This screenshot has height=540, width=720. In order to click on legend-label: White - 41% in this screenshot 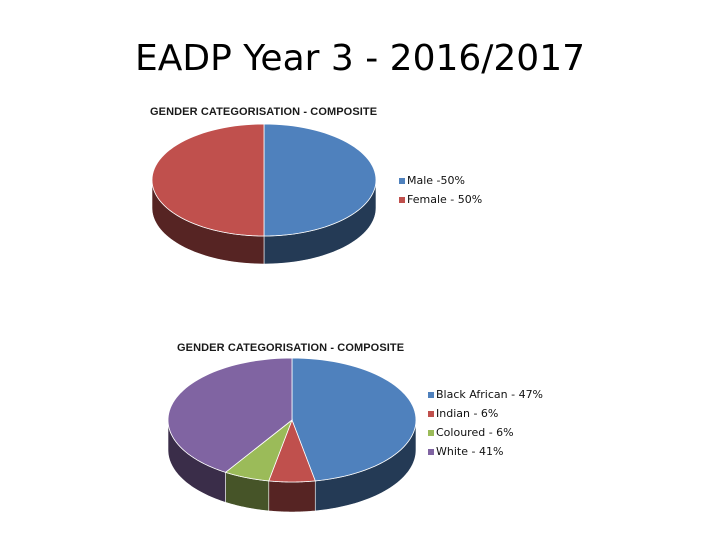, I will do `click(470, 451)`.